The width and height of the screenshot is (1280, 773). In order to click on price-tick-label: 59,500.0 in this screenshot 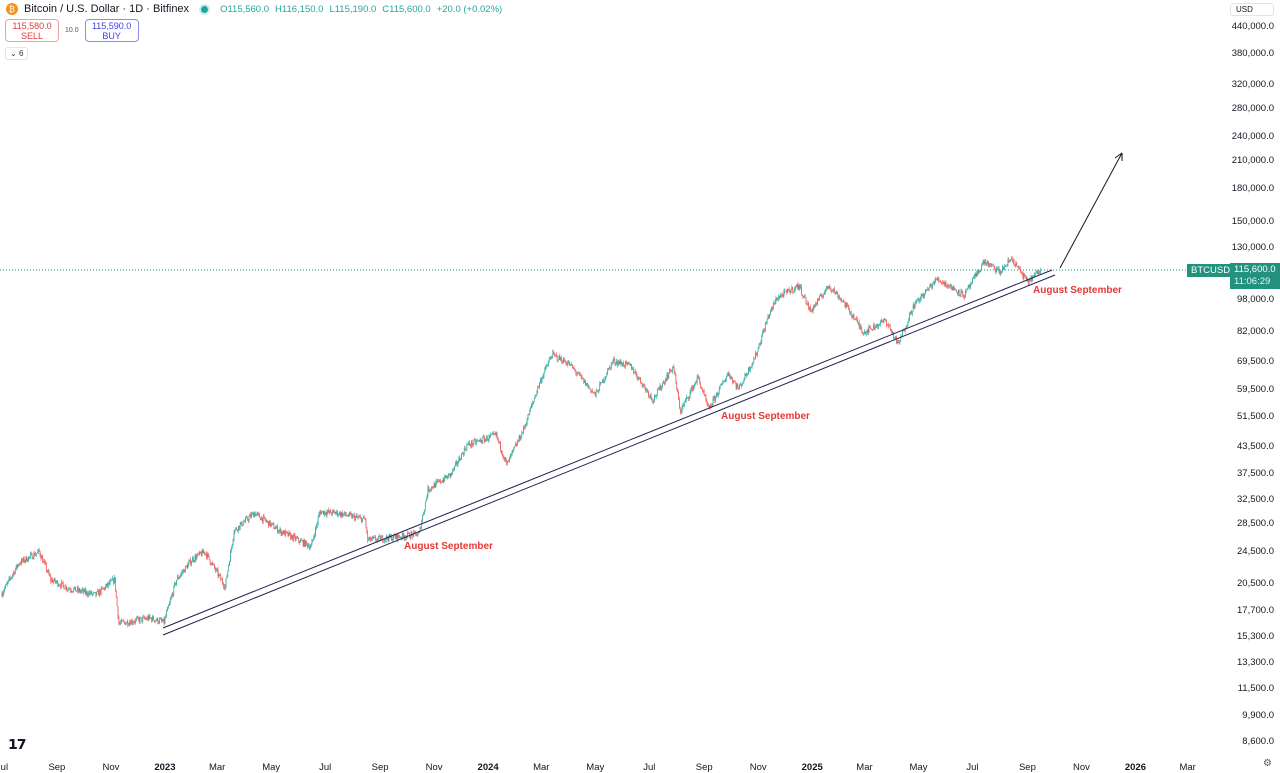, I will do `click(1255, 390)`.